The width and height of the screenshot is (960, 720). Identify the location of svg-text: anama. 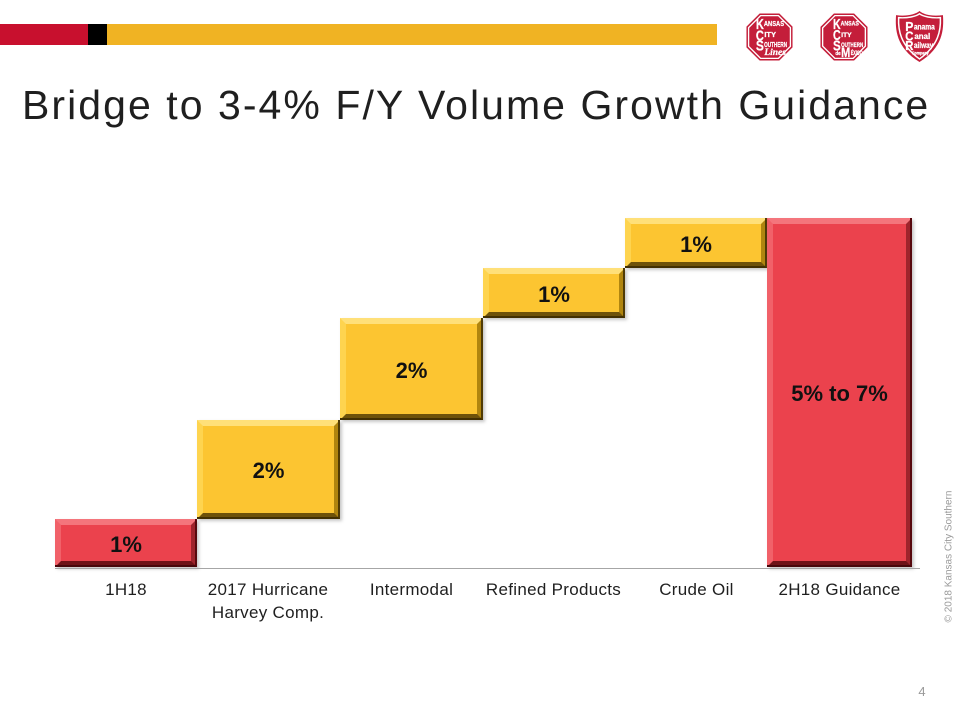
(924, 26).